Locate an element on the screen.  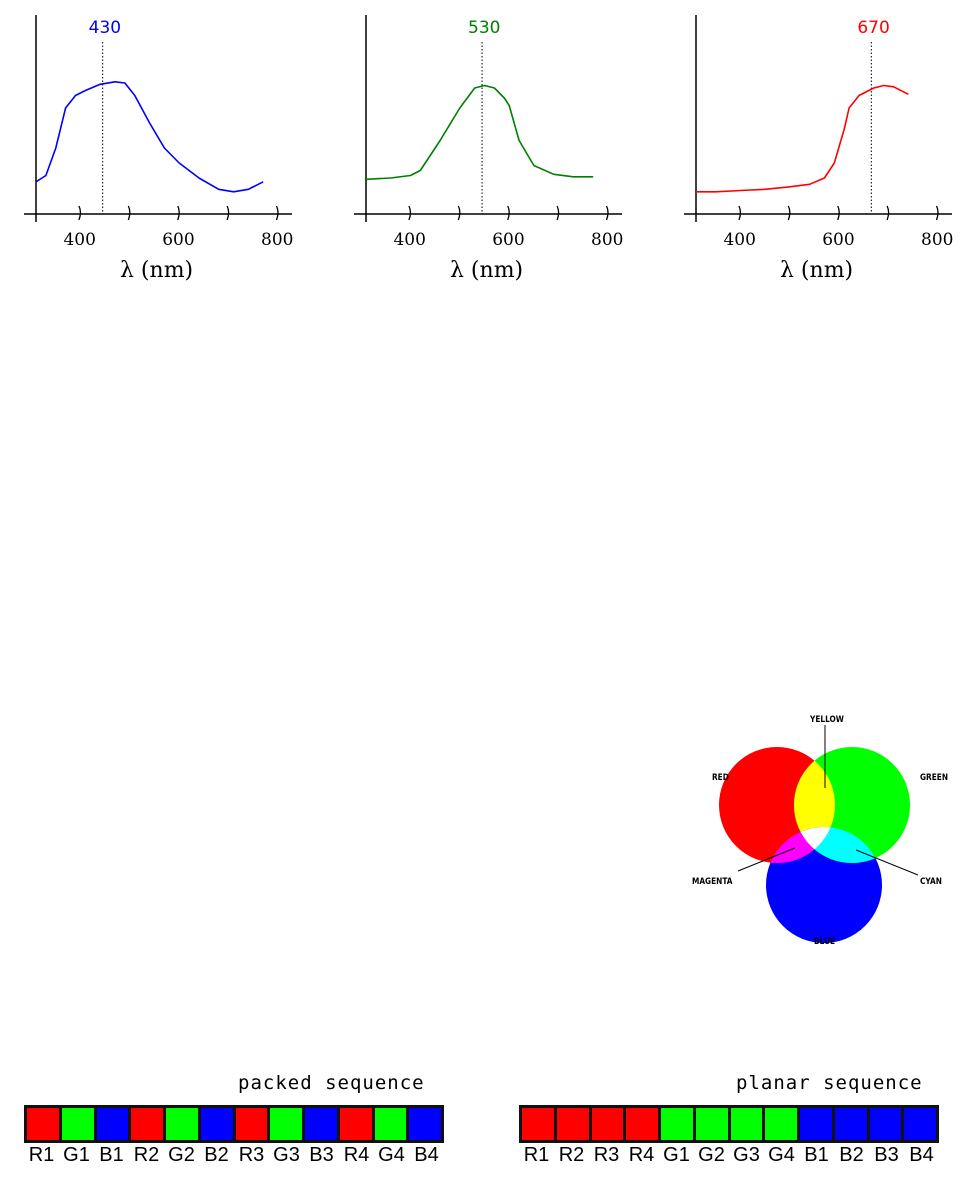
peak-label: 430 is located at coordinates (105, 28).